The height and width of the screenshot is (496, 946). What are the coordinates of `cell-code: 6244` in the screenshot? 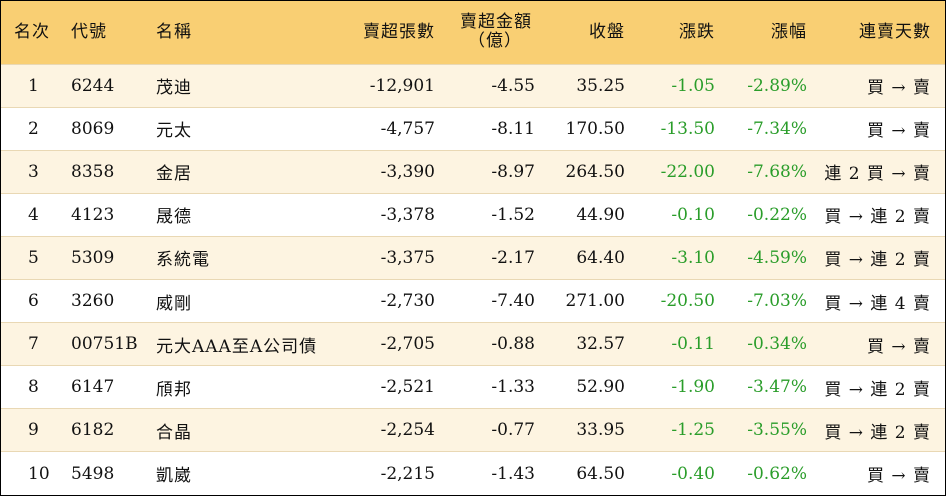 It's located at (93, 85).